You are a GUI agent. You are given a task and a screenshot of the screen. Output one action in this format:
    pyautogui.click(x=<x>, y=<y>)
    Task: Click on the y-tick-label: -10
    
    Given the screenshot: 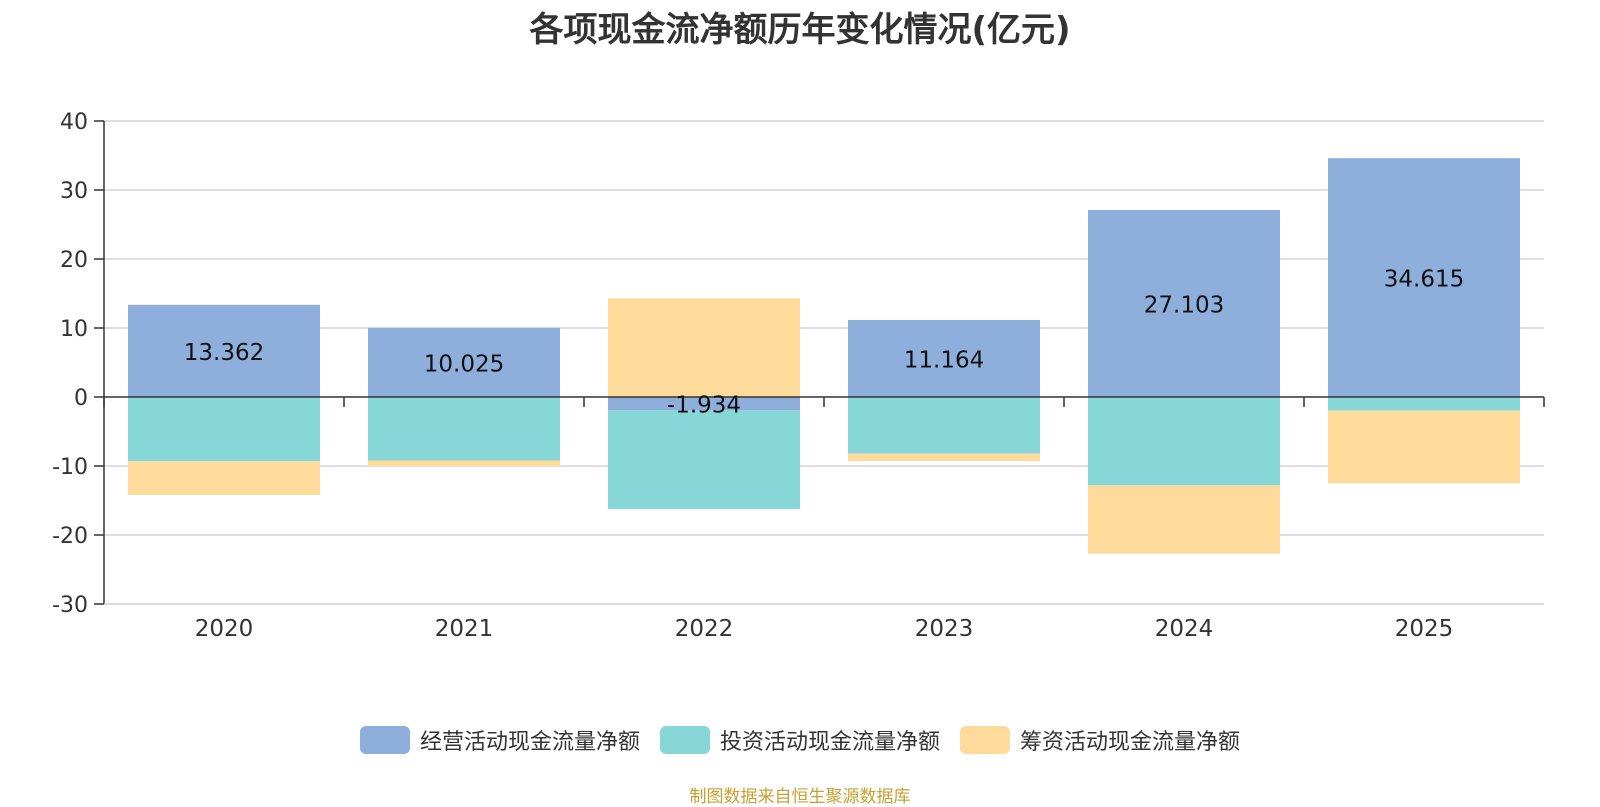 What is the action you would take?
    pyautogui.click(x=70, y=467)
    